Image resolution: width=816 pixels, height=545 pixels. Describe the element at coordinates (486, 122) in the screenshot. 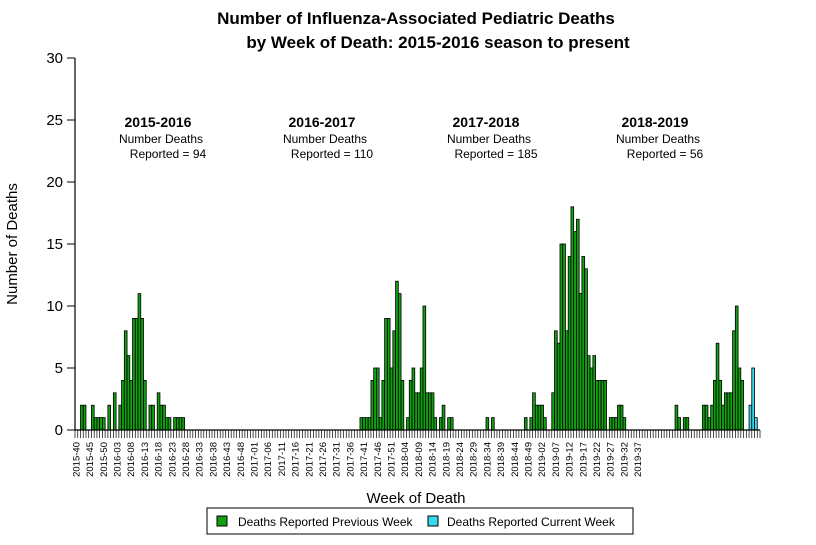

I see `season-label: 2017-2018` at that location.